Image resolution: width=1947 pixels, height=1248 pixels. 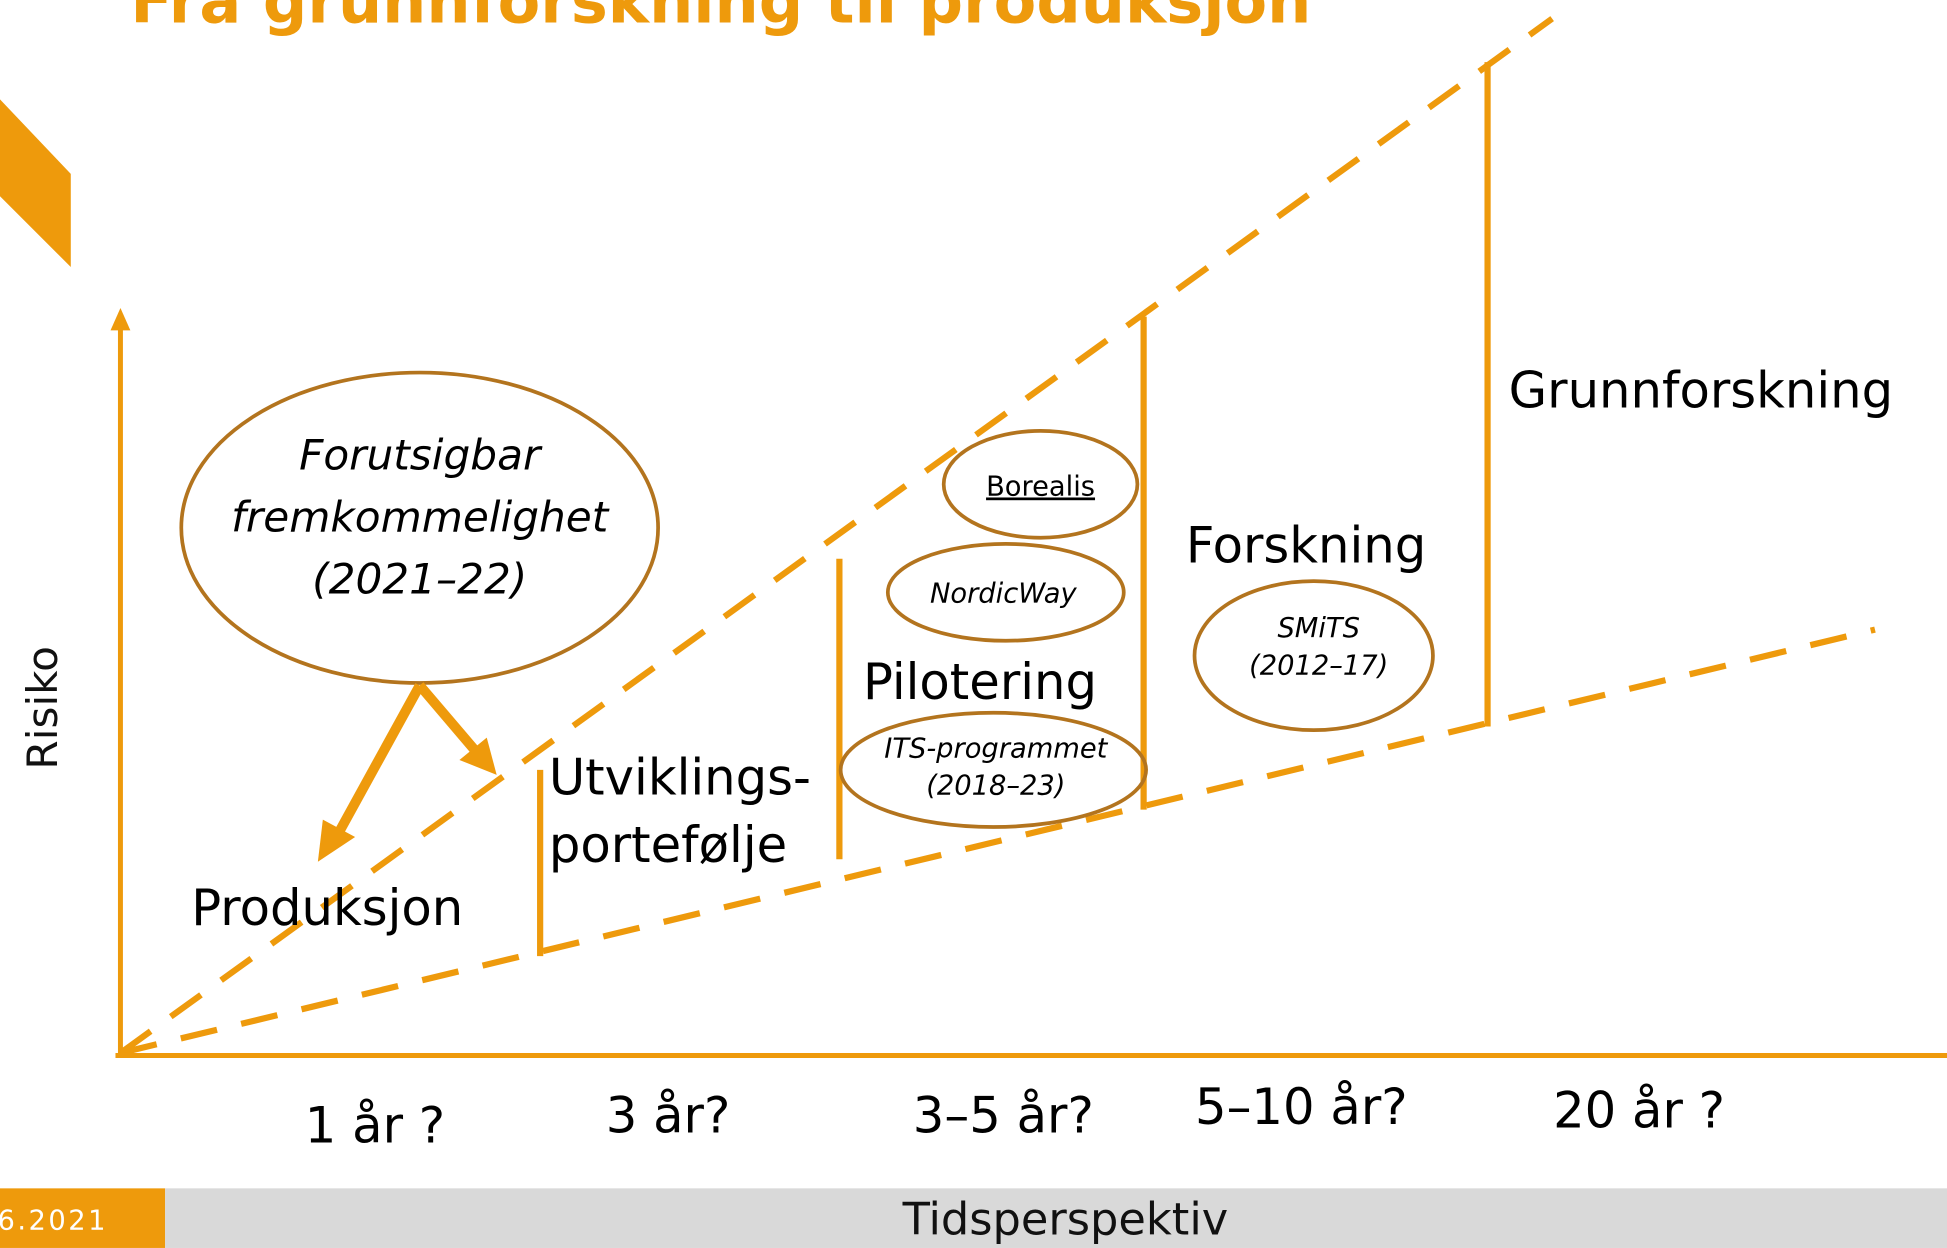 What do you see at coordinates (1701, 390) in the screenshot?
I see `stage-label: Grunnforskning` at bounding box center [1701, 390].